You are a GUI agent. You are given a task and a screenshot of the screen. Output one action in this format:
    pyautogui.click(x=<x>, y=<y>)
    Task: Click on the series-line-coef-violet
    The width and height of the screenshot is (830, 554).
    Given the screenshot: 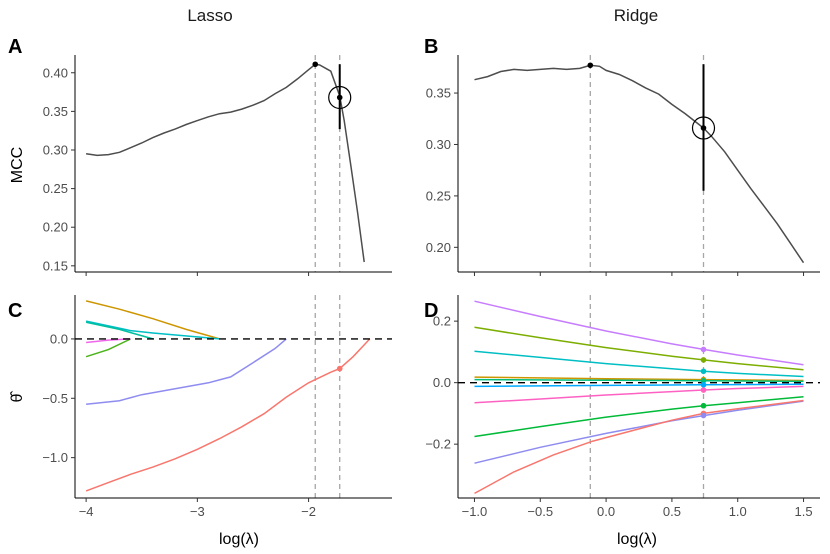 What is the action you would take?
    pyautogui.click(x=639, y=333)
    